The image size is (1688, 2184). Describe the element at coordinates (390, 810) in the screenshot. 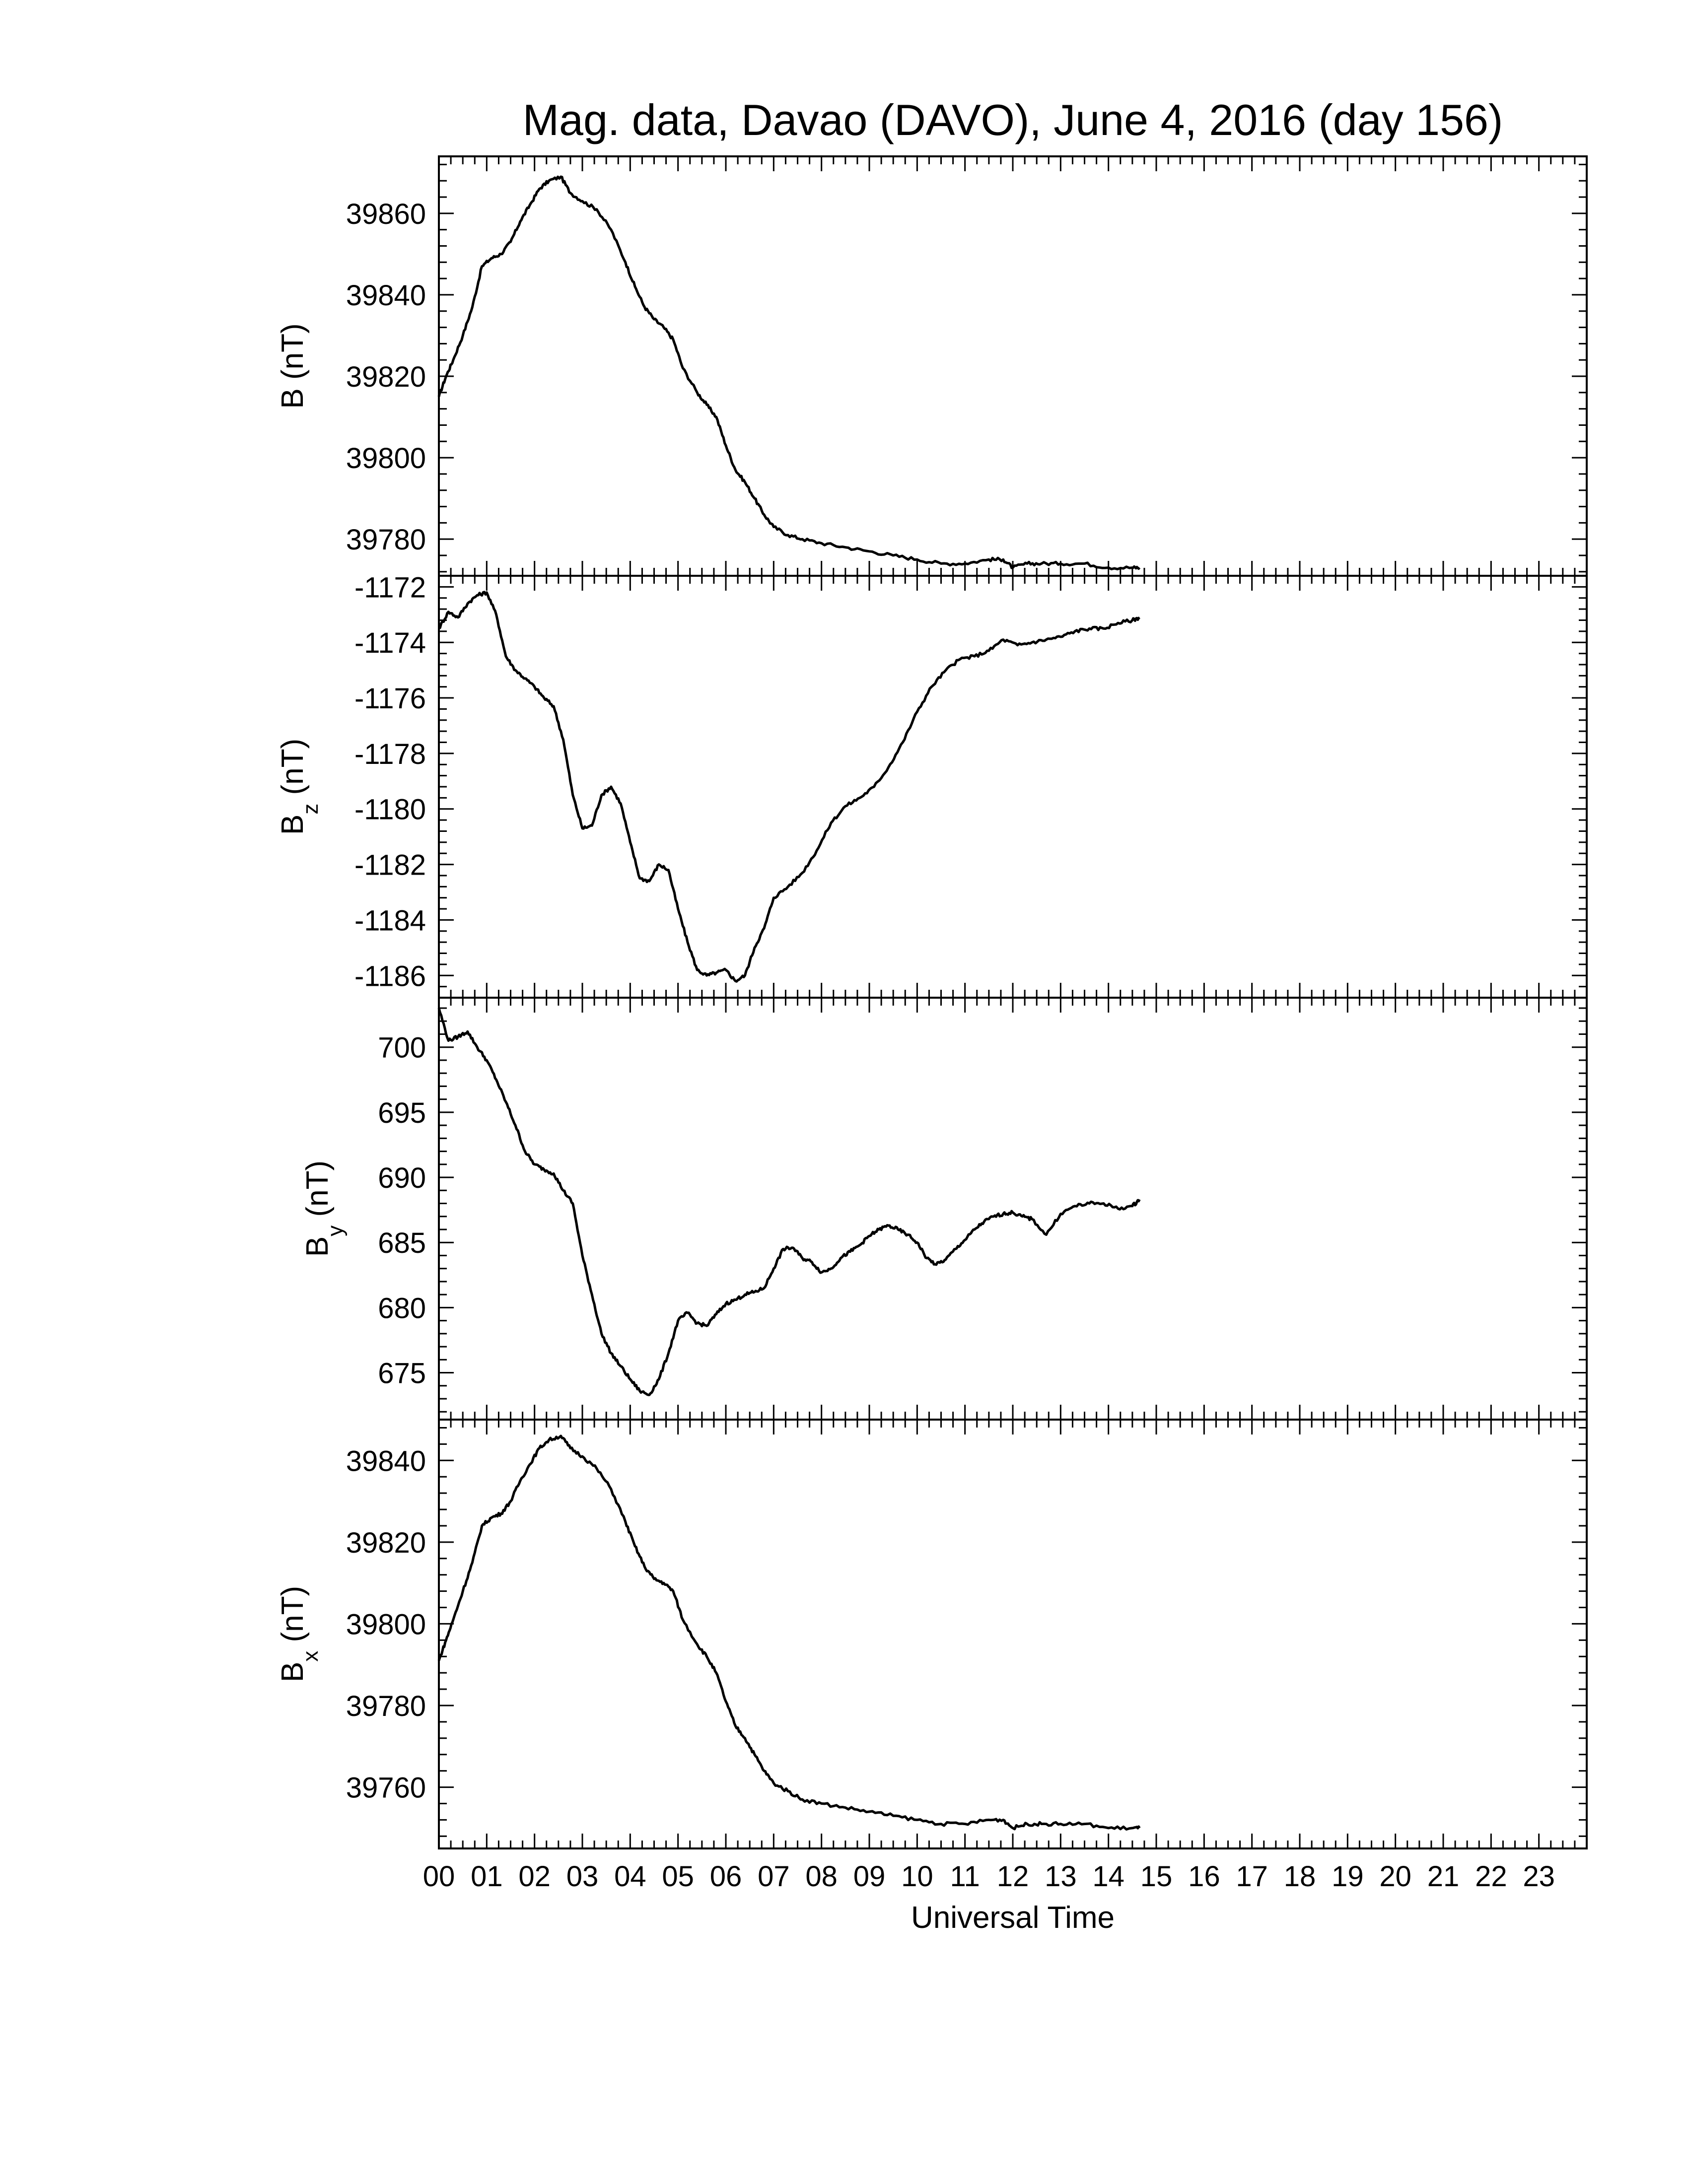

I see `y-tick-label: -1180` at that location.